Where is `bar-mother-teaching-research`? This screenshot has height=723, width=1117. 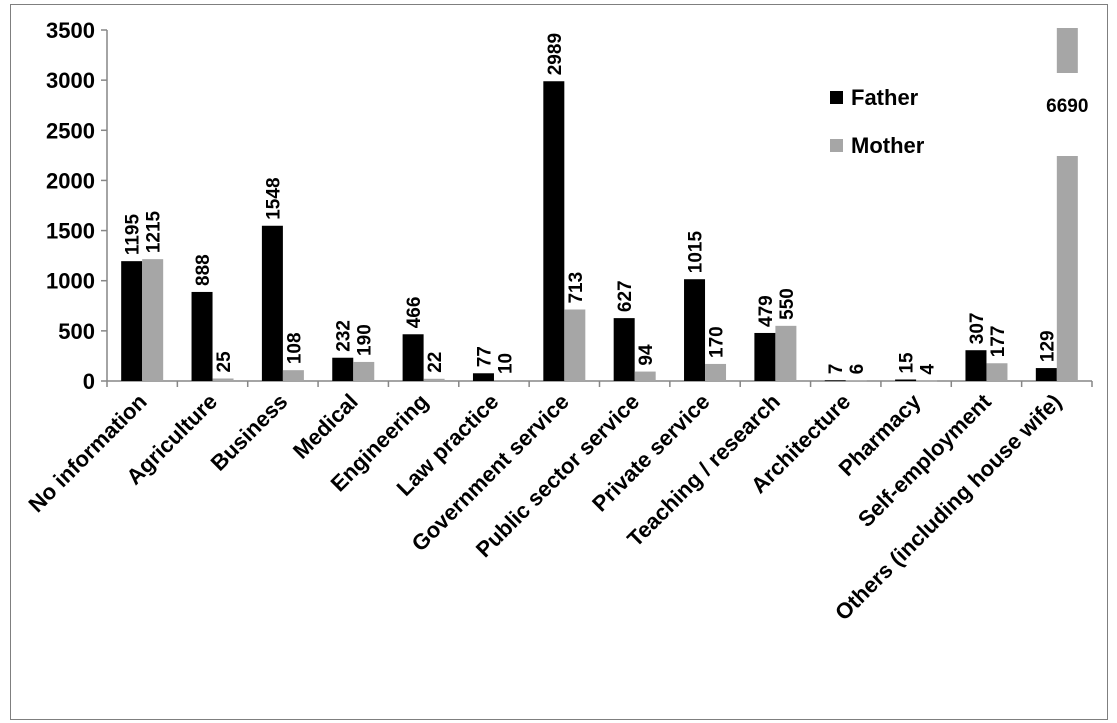 bar-mother-teaching-research is located at coordinates (786, 353).